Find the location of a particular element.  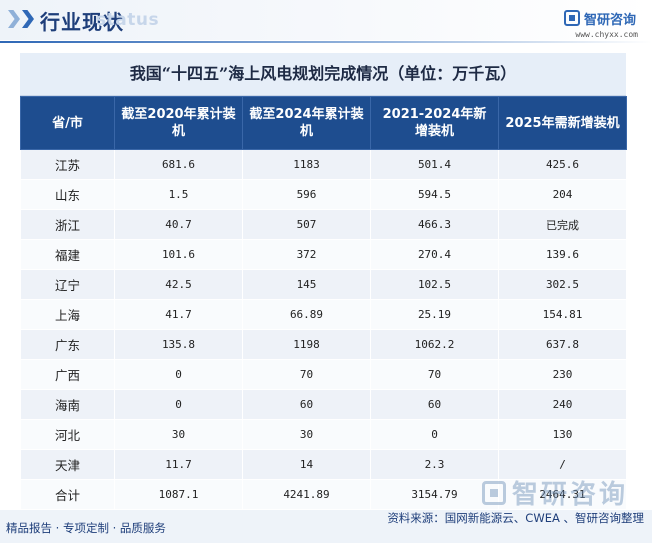

region-cell: 上海 is located at coordinates (67, 314).